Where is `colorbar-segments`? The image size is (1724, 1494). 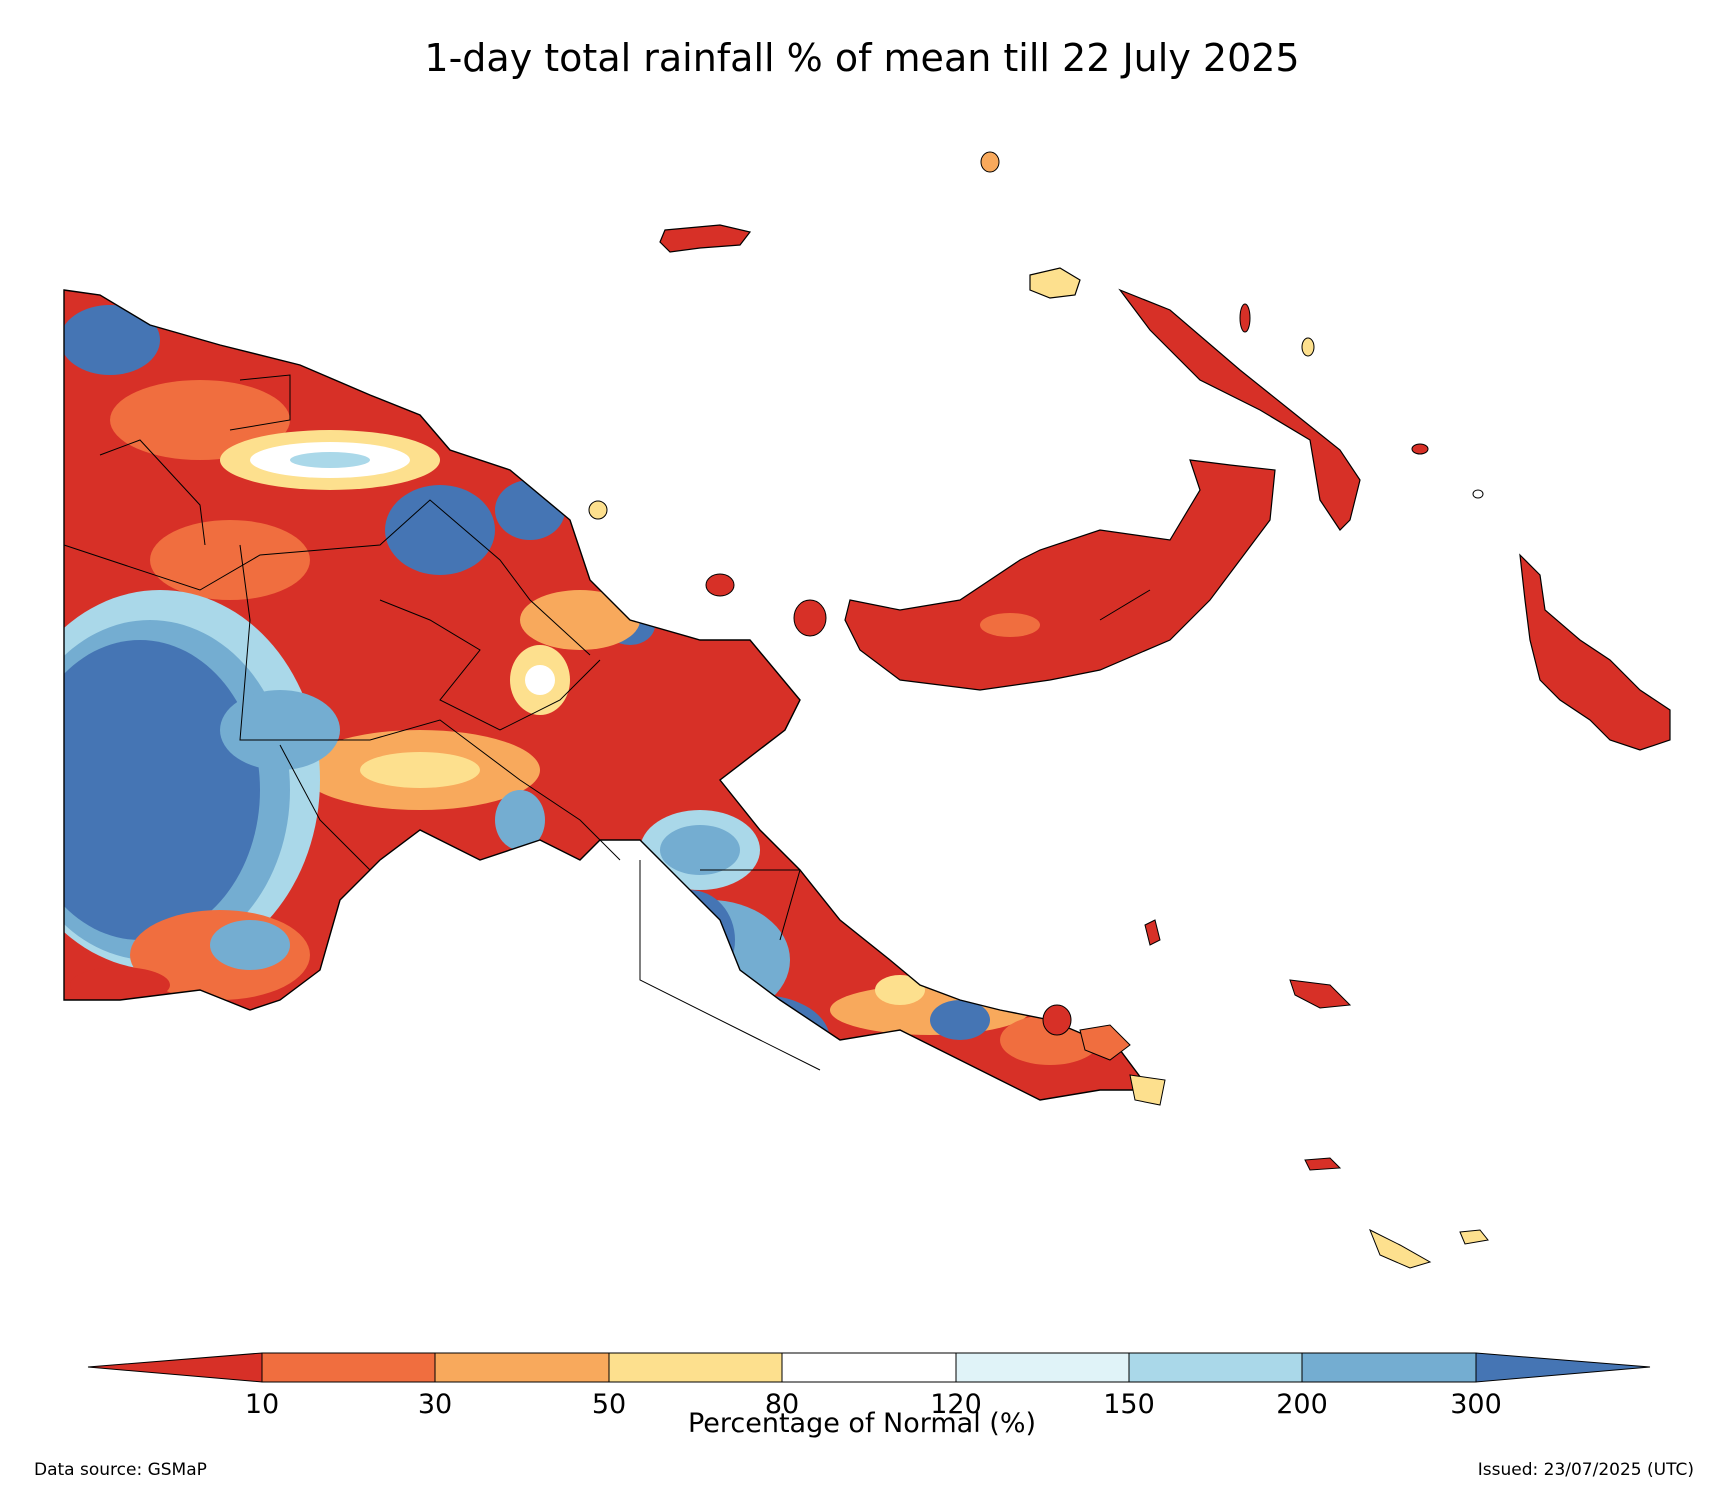 colorbar-segments is located at coordinates (869, 1367).